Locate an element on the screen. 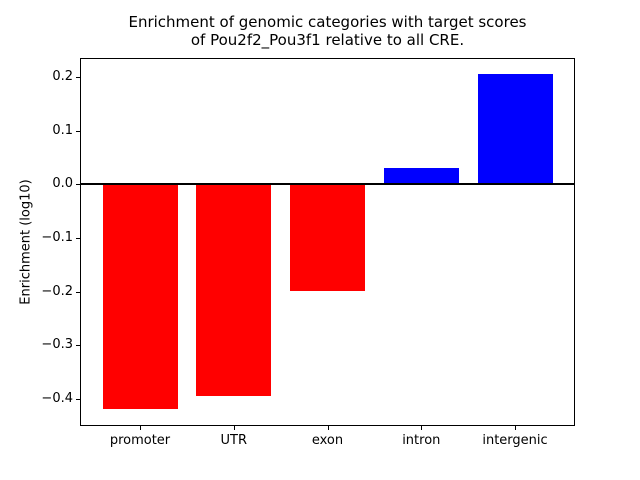 This screenshot has width=640, height=480. bar-exon is located at coordinates (327, 238).